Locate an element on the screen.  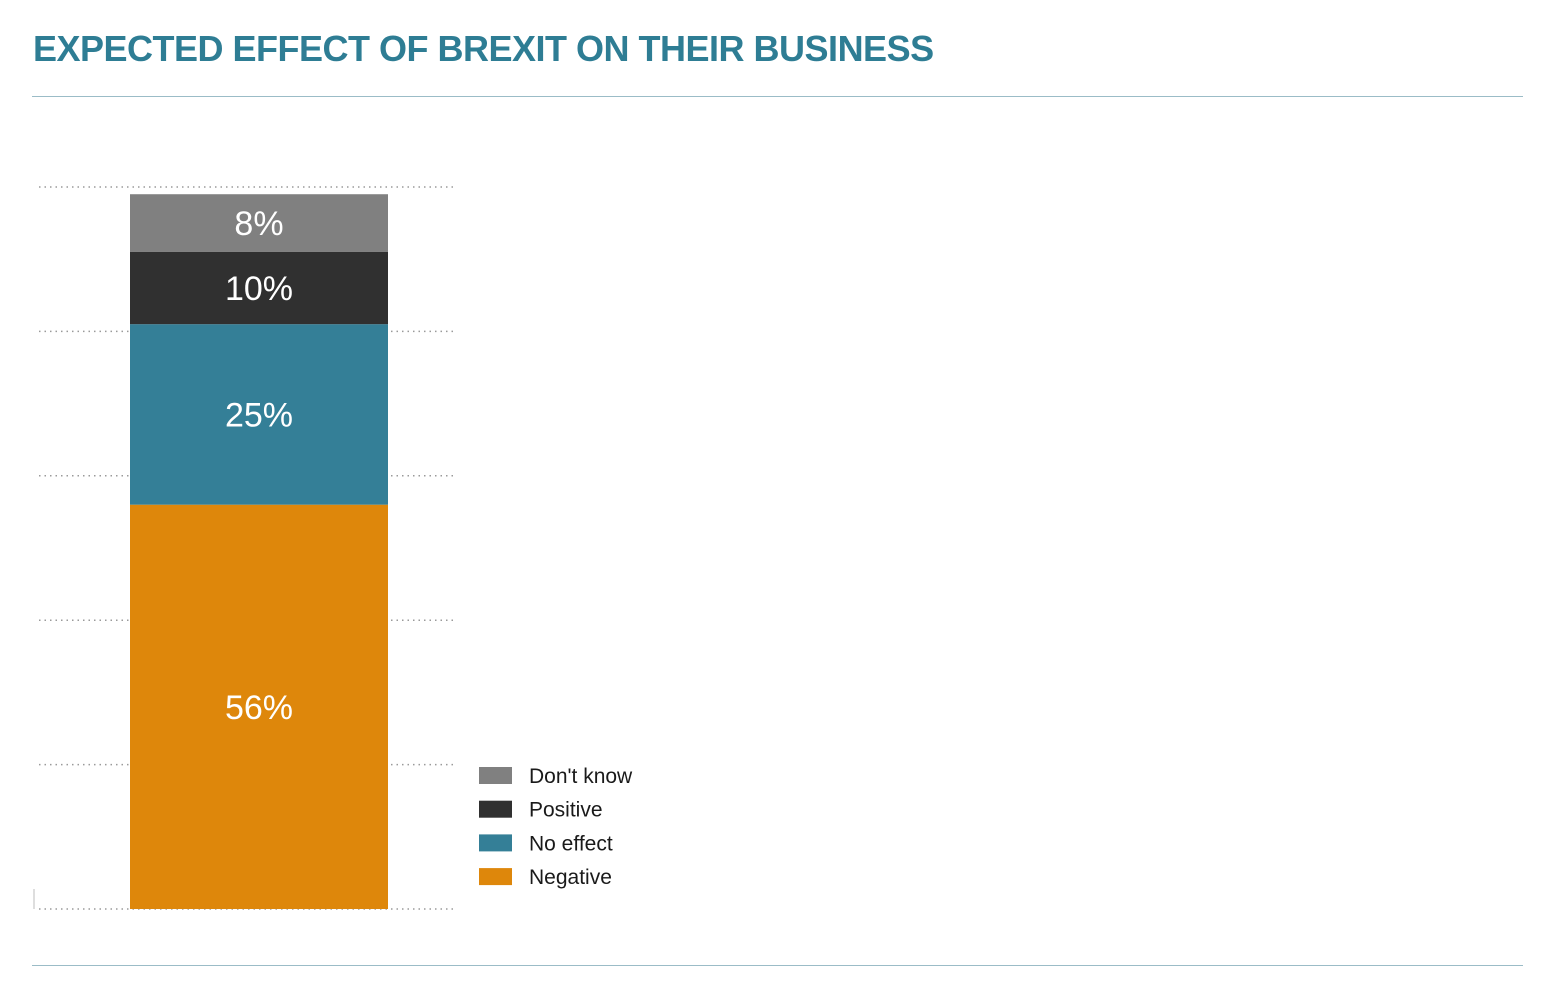
data-label: 56% is located at coordinates (259, 708).